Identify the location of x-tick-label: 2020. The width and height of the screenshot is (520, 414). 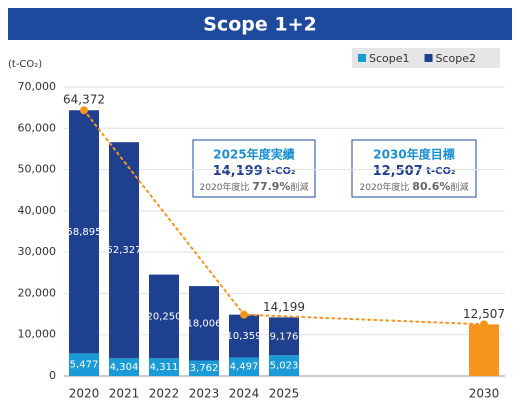
(84, 394).